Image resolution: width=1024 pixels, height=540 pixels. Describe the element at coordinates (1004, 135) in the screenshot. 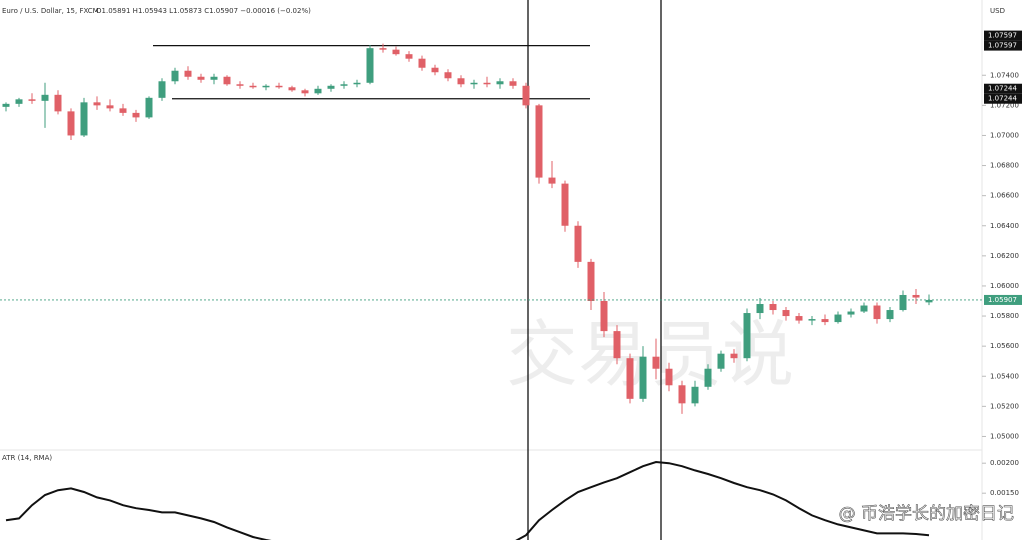

I see `y-tick-label: 1.07000` at that location.